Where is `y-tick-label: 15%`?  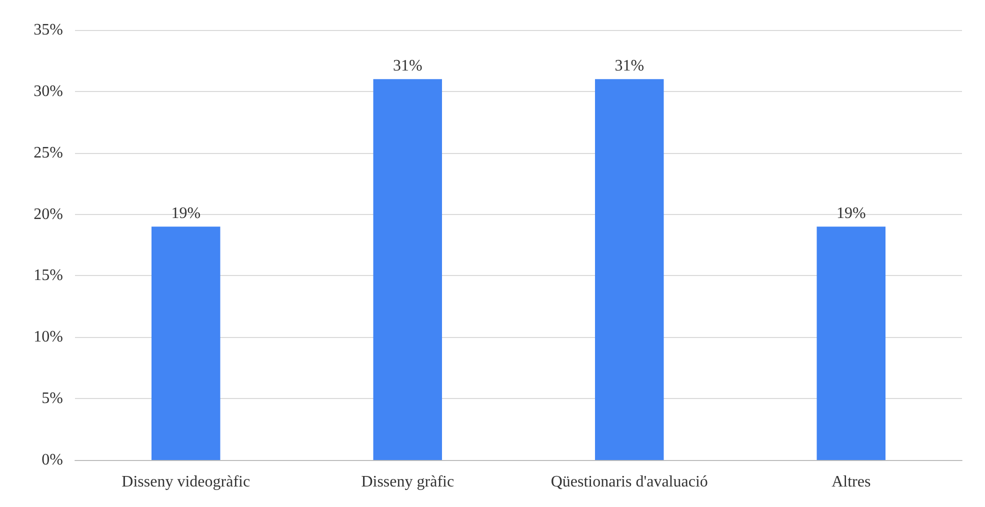 y-tick-label: 15% is located at coordinates (48, 275).